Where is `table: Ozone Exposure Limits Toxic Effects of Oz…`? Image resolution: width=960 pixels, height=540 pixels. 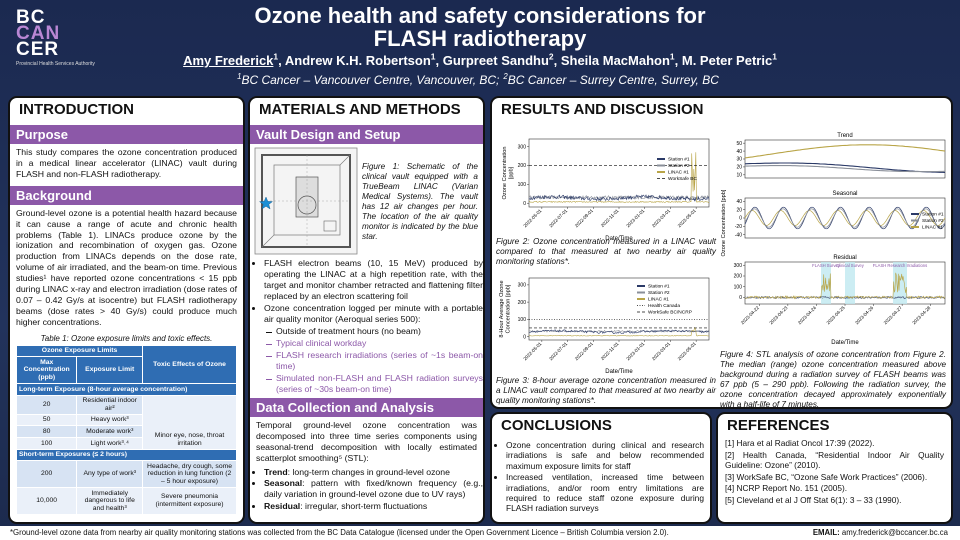 table: Ozone Exposure Limits Toxic Effects of Oz… is located at coordinates (126, 429).